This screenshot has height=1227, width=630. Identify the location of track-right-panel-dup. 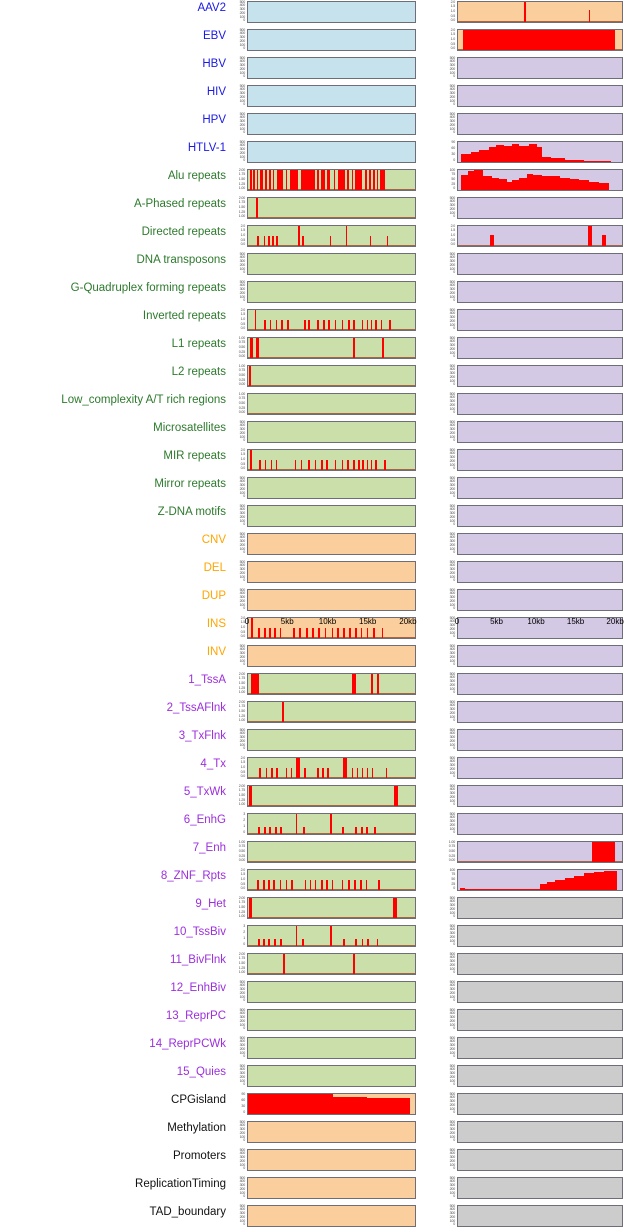
(540, 600).